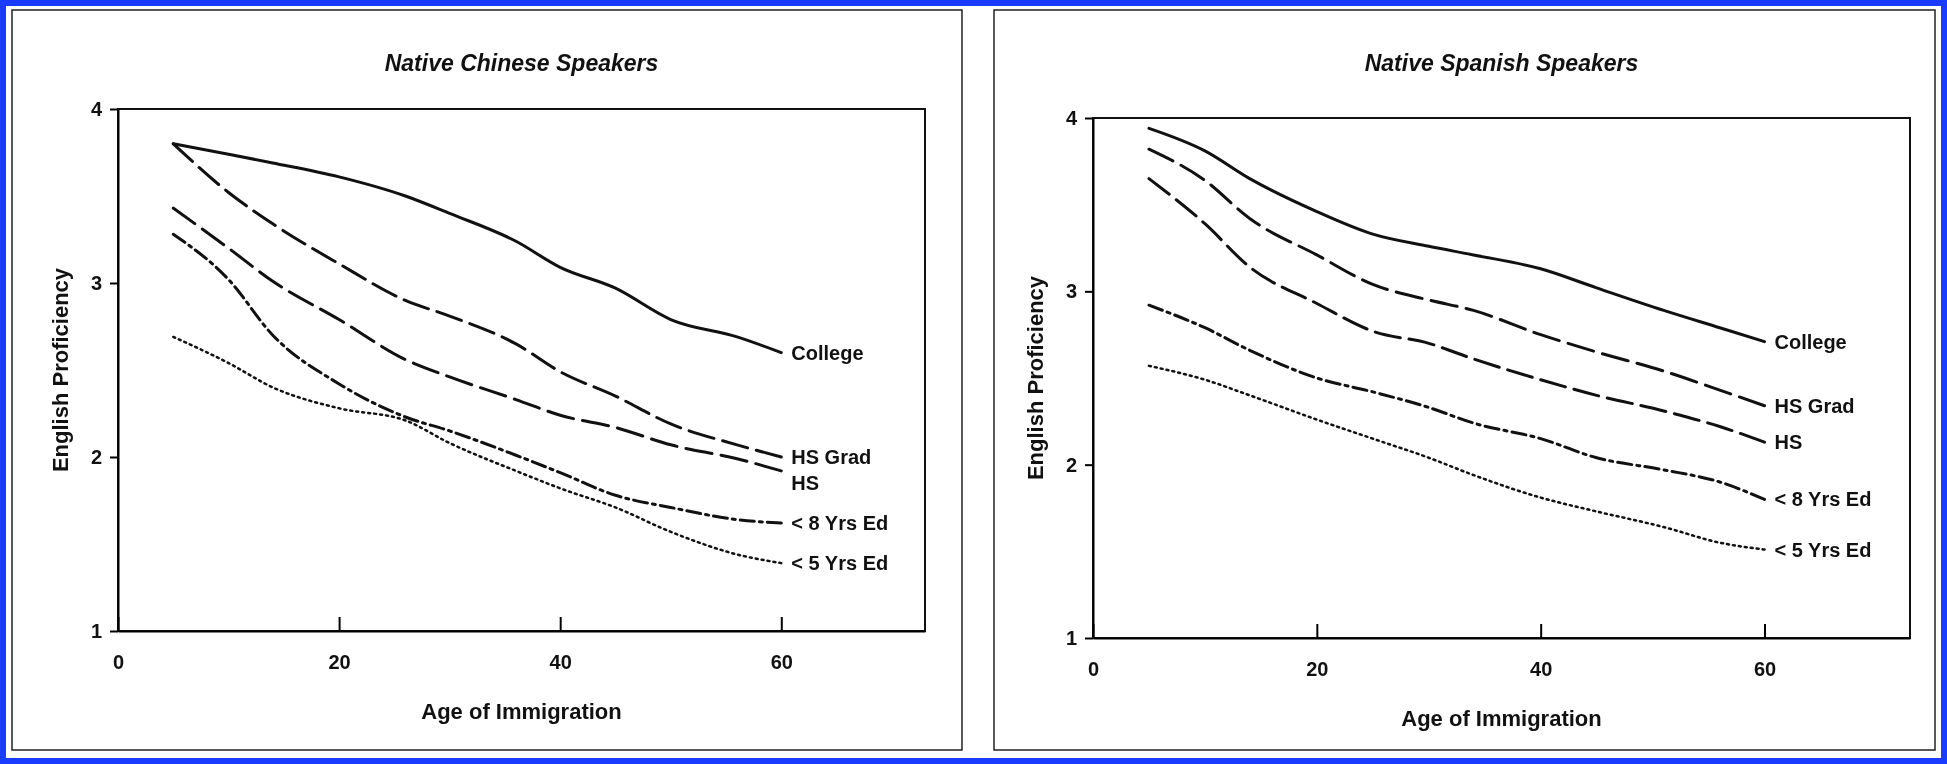 The image size is (1947, 764). What do you see at coordinates (521, 63) in the screenshot?
I see `chart-title: Native Chinese Speakers` at bounding box center [521, 63].